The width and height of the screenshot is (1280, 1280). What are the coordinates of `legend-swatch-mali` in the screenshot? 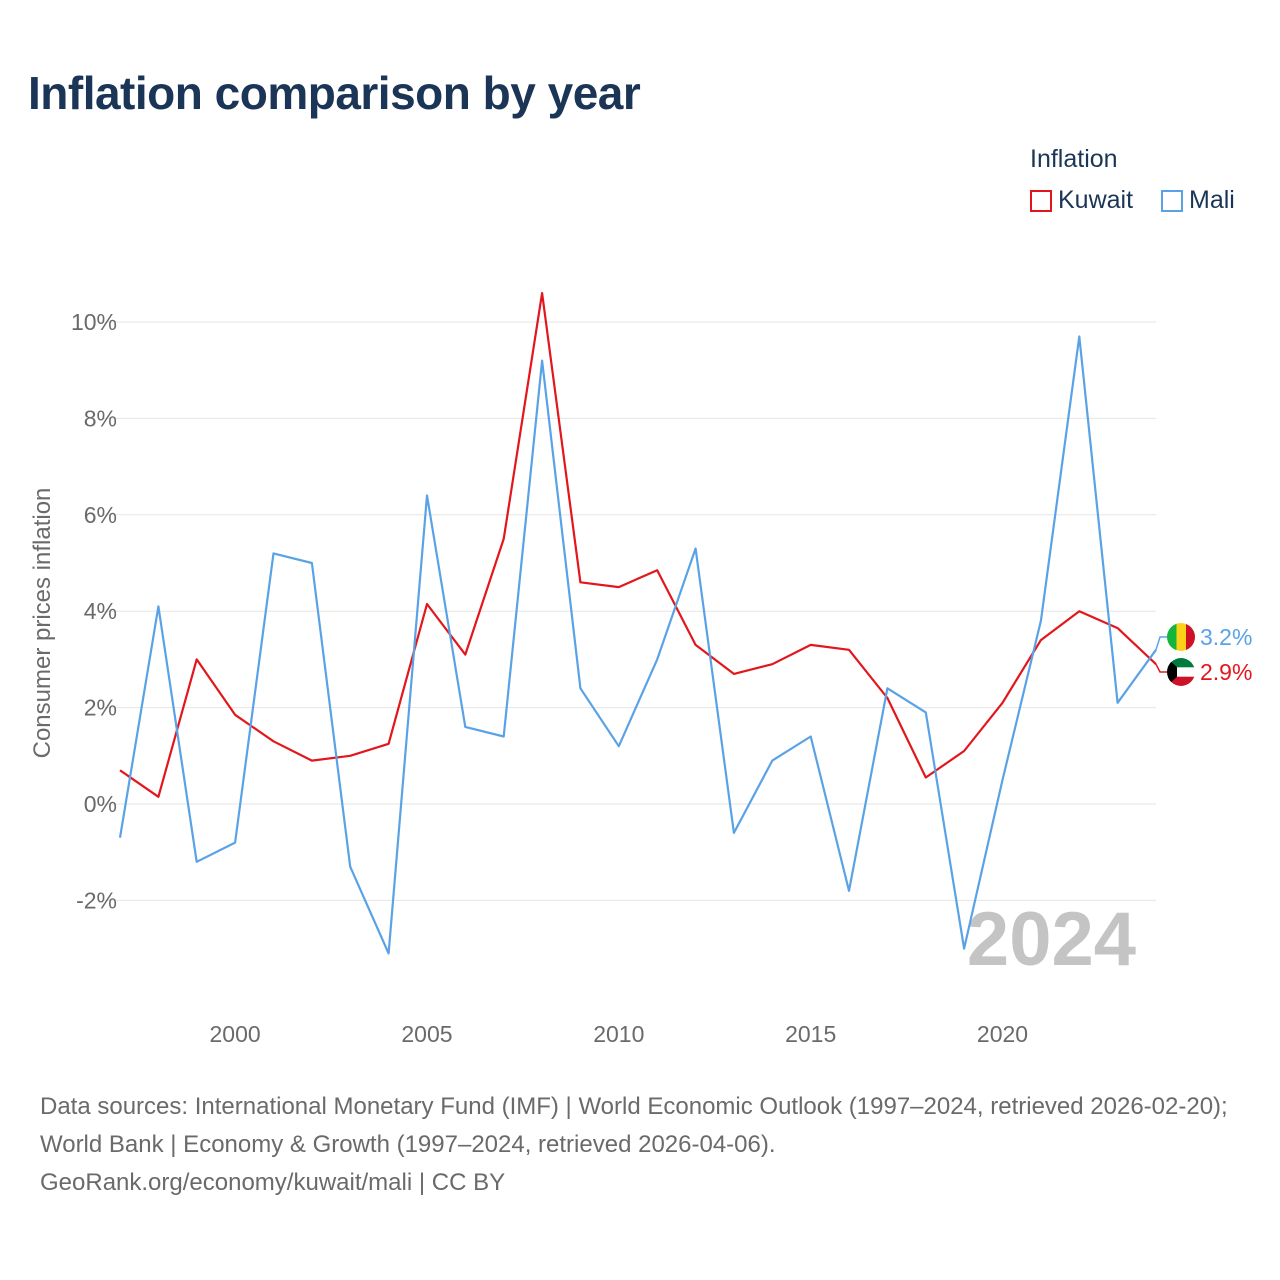 It's located at (1172, 200).